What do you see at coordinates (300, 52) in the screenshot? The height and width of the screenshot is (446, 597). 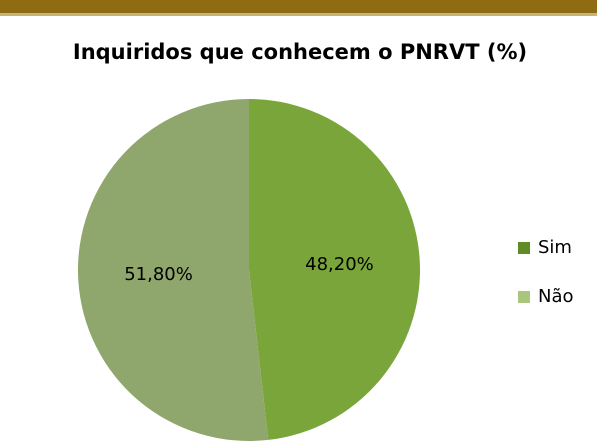 I see `chart-title: Inquiridos que conhecem o PNRVT (%)` at bounding box center [300, 52].